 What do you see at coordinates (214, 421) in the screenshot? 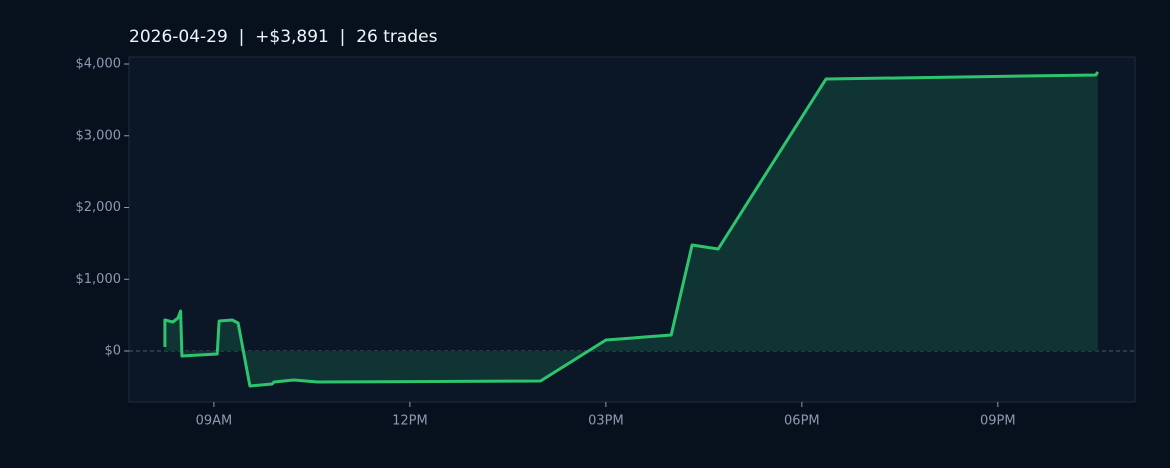
I see `x-tick-label: 09AM` at bounding box center [214, 421].